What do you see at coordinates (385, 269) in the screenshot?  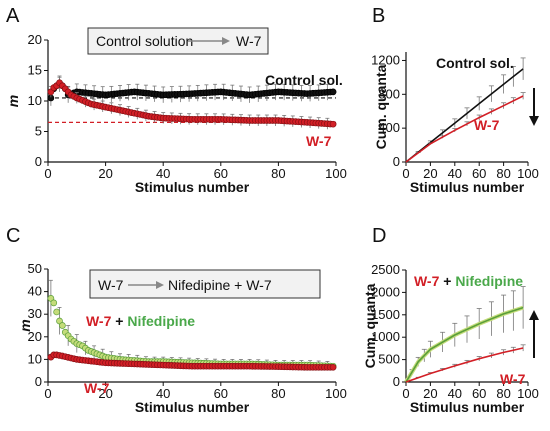 I see `y-tick-label: 2500` at bounding box center [385, 269].